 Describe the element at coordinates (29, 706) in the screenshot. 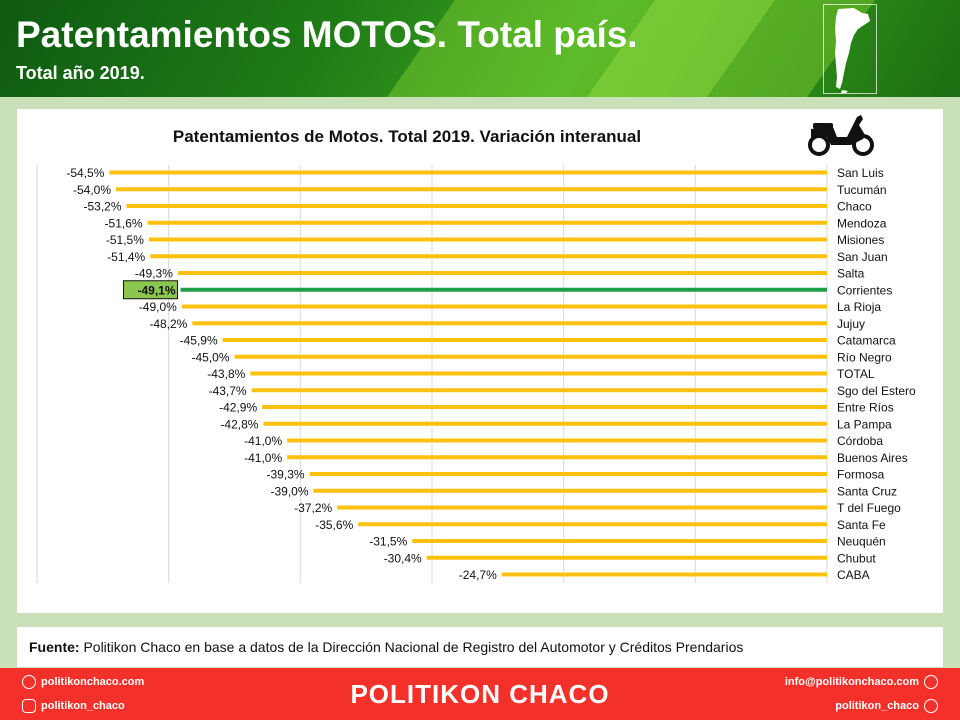

I see `instagram-icon` at that location.